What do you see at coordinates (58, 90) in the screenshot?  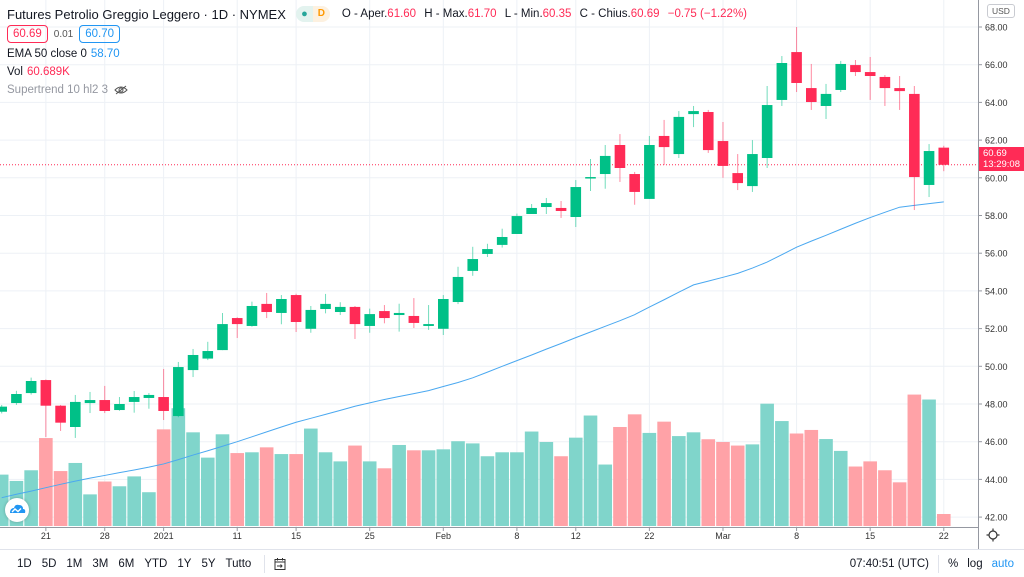 I see `supertrend-label: Supertrend 10 hl2 3` at bounding box center [58, 90].